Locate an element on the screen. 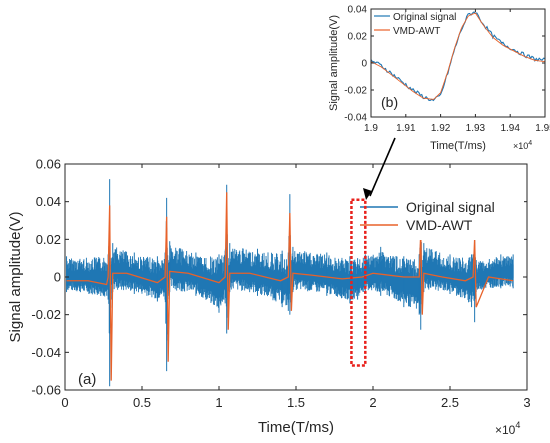  zoom-callout-arrow is located at coordinates (382, 167).